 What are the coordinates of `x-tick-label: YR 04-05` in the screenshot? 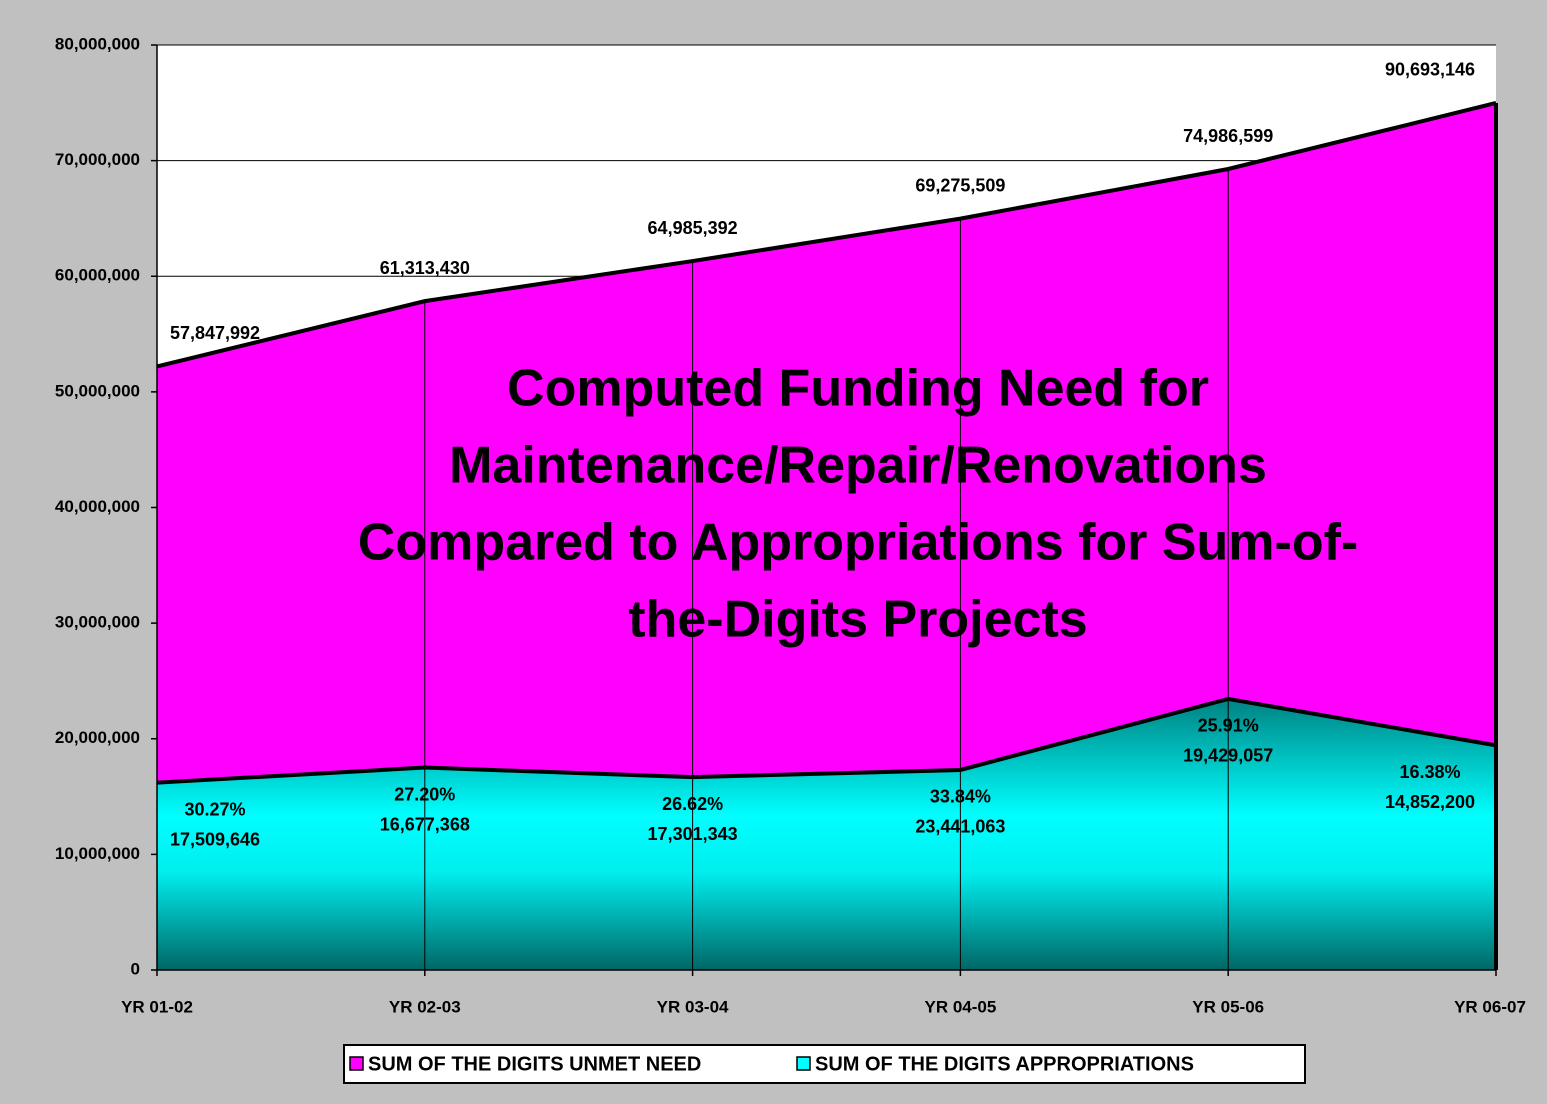 It's located at (960, 1006).